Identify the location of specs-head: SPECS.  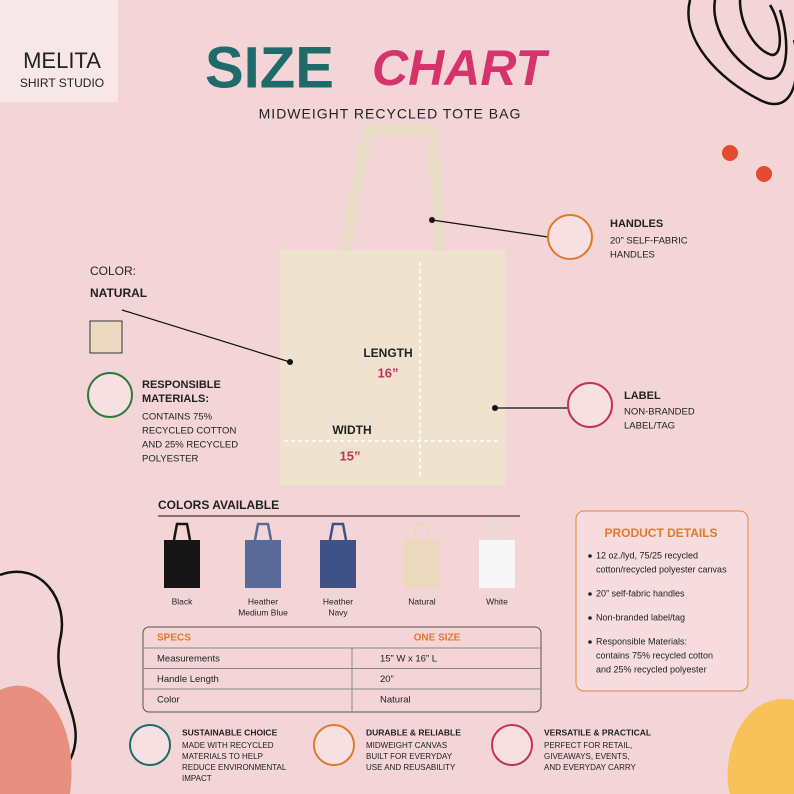
(174, 638).